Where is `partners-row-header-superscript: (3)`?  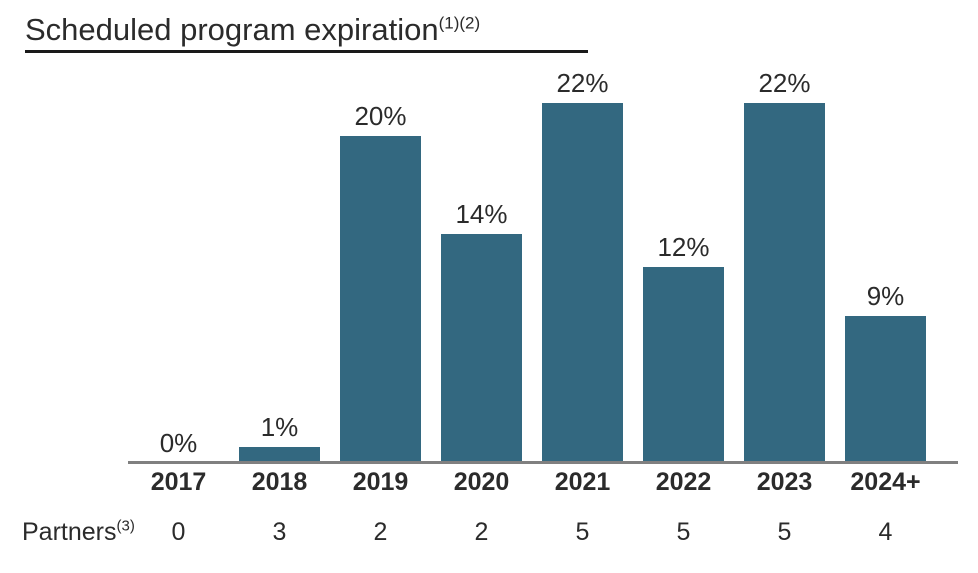
partners-row-header-superscript: (3) is located at coordinates (125, 526).